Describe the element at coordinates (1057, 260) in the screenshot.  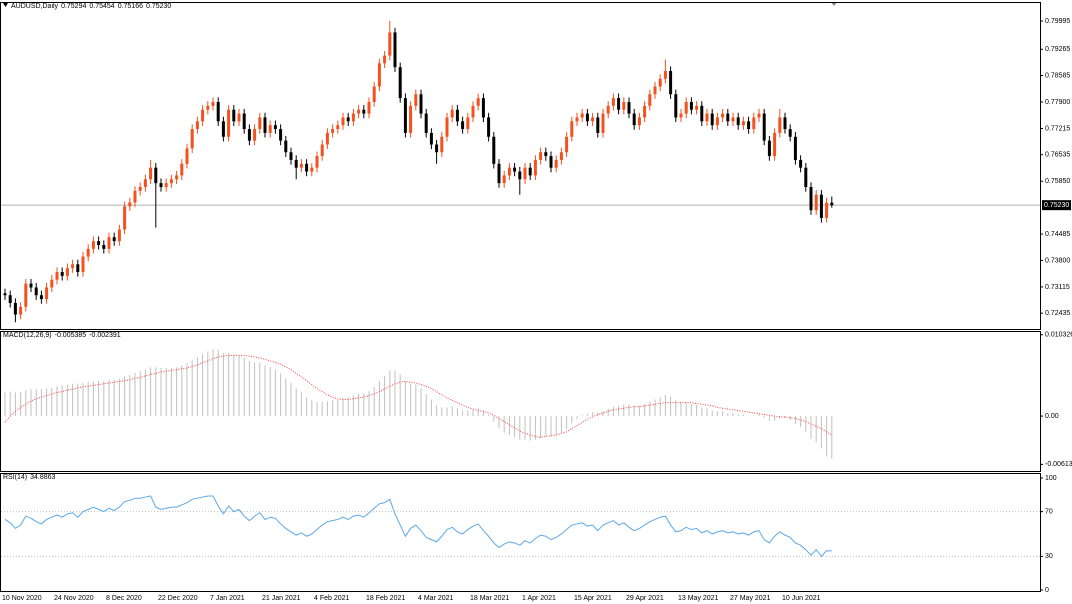
I see `y-tick-label: 0.73800` at that location.